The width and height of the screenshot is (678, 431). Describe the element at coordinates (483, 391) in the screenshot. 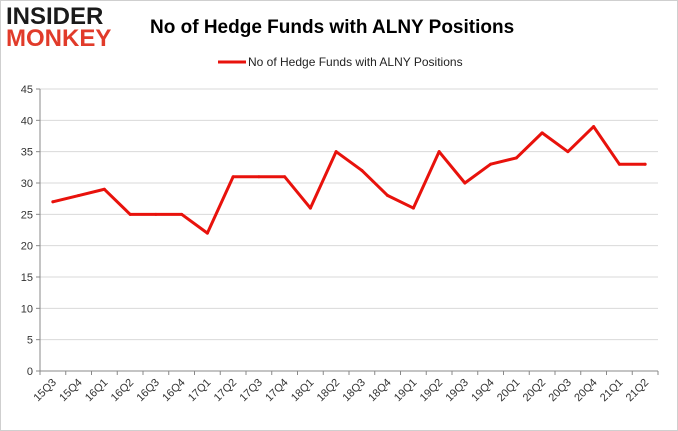

I see `x-tick-label: 19Q4` at that location.